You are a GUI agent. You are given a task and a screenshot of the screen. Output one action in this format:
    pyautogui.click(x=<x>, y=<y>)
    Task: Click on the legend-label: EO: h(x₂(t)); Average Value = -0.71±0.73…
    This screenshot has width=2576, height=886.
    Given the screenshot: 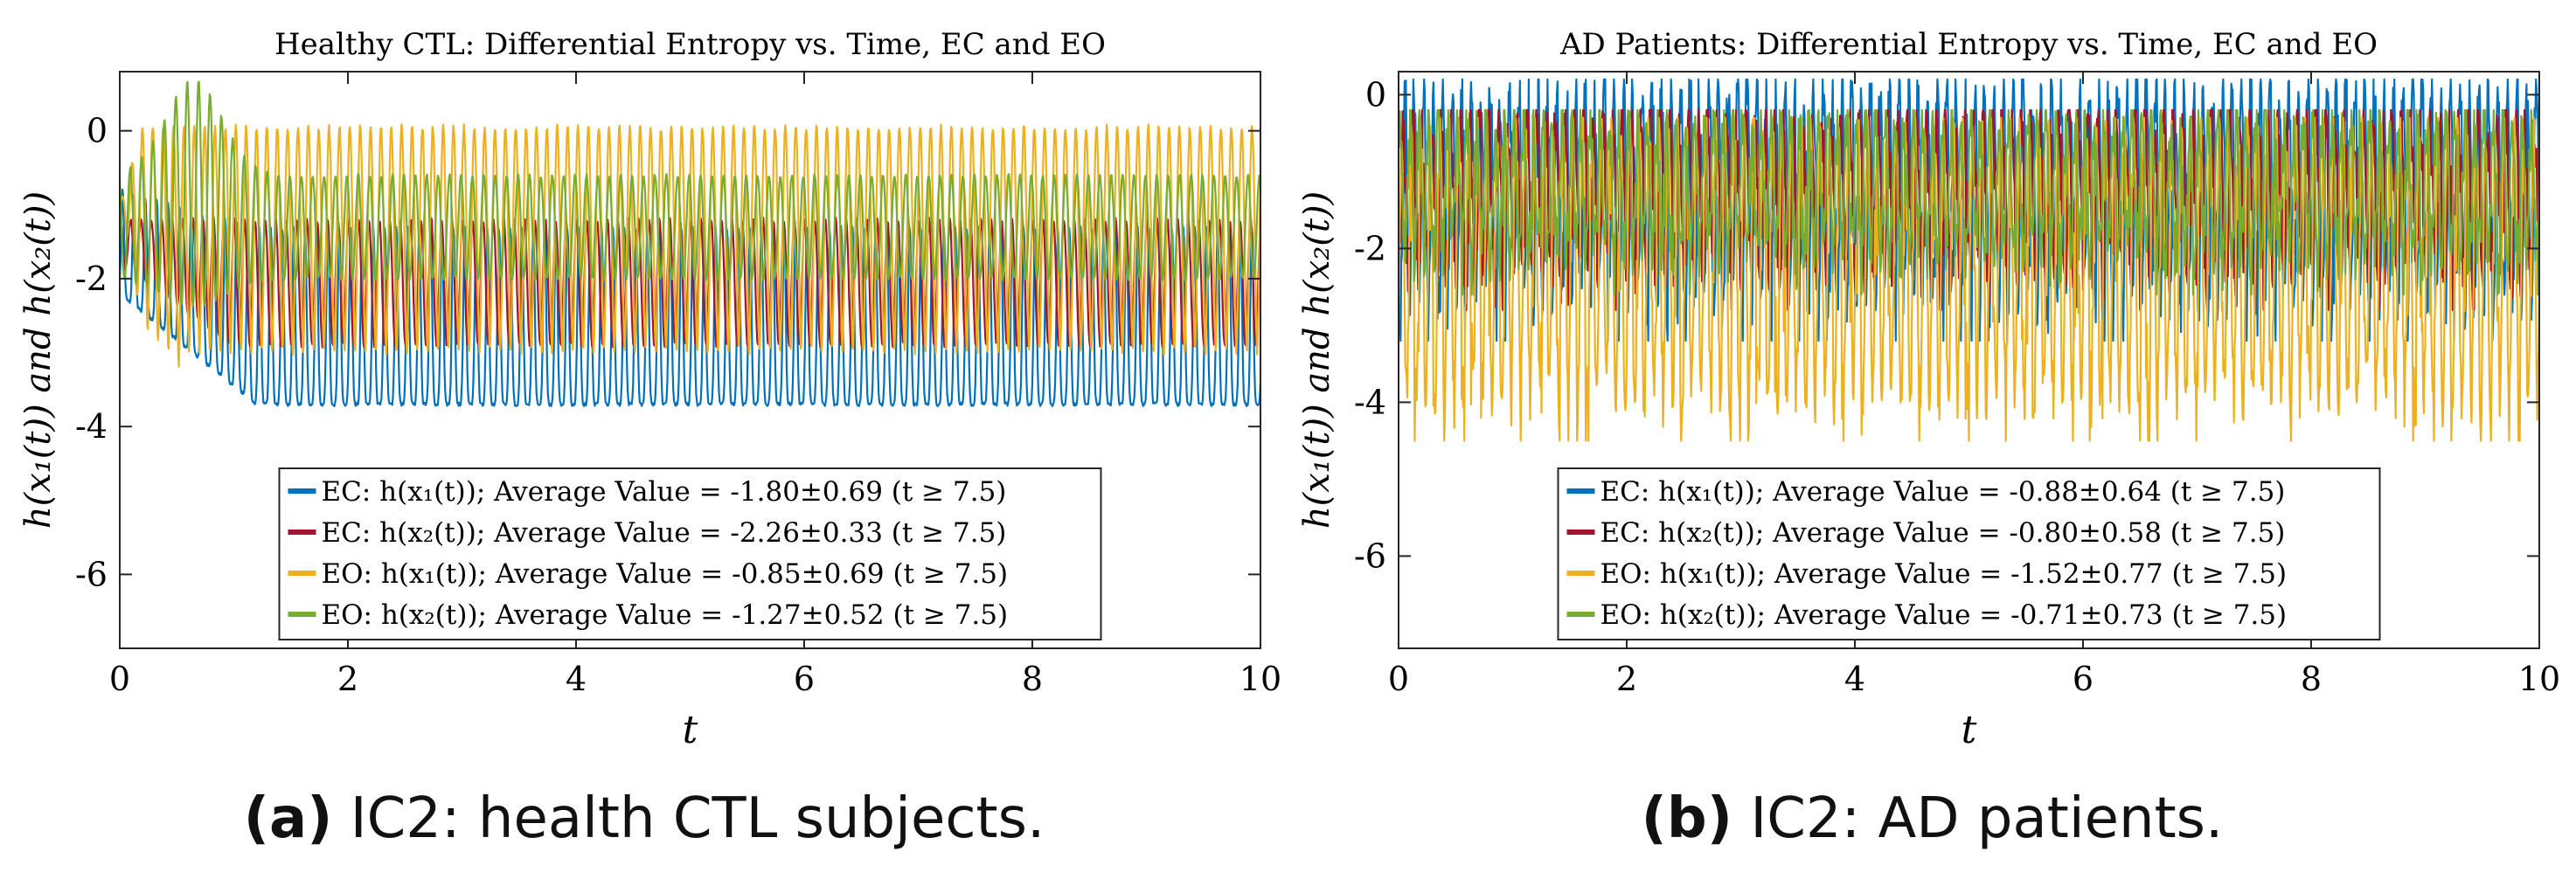 What is the action you would take?
    pyautogui.click(x=1944, y=615)
    